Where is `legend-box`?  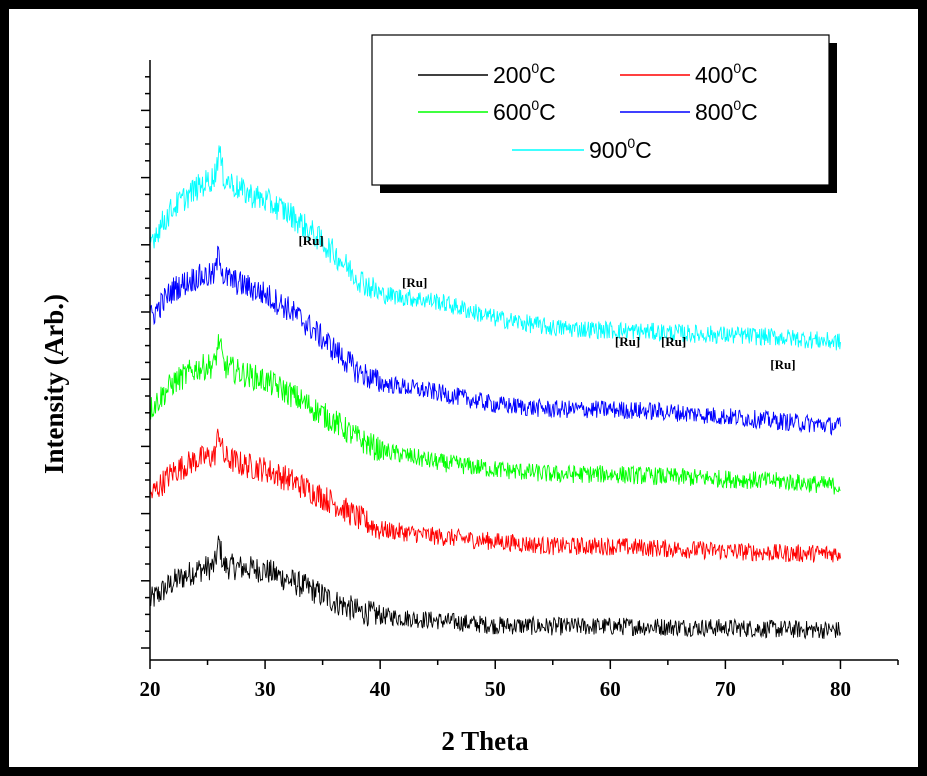
legend-box is located at coordinates (600, 110).